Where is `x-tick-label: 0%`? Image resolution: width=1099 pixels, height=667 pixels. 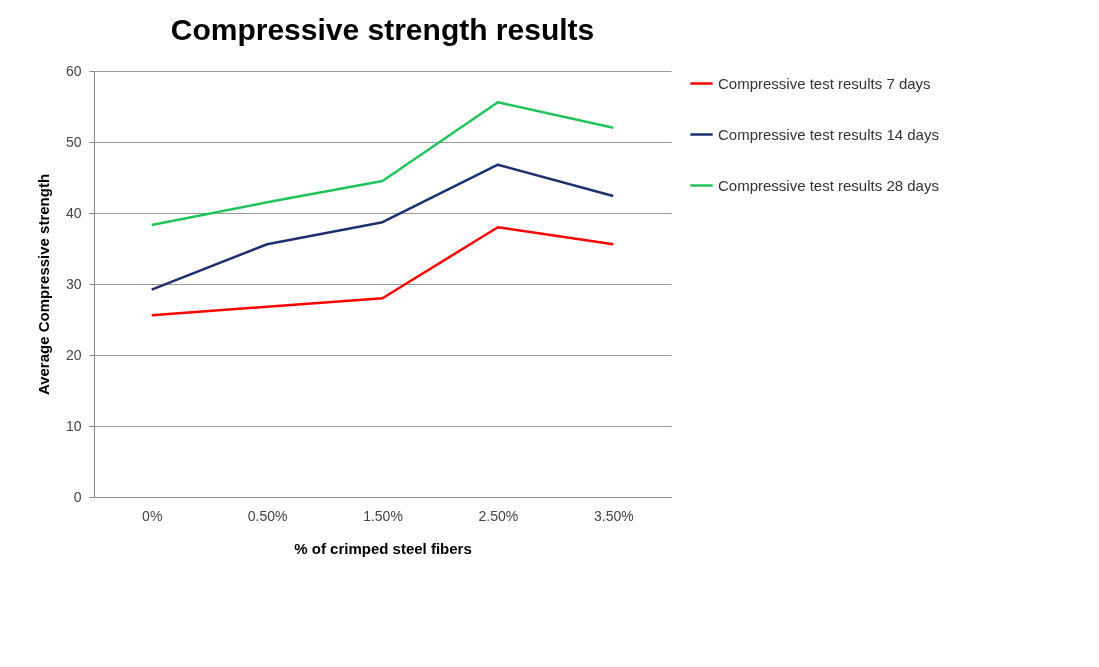
x-tick-label: 0% is located at coordinates (152, 515).